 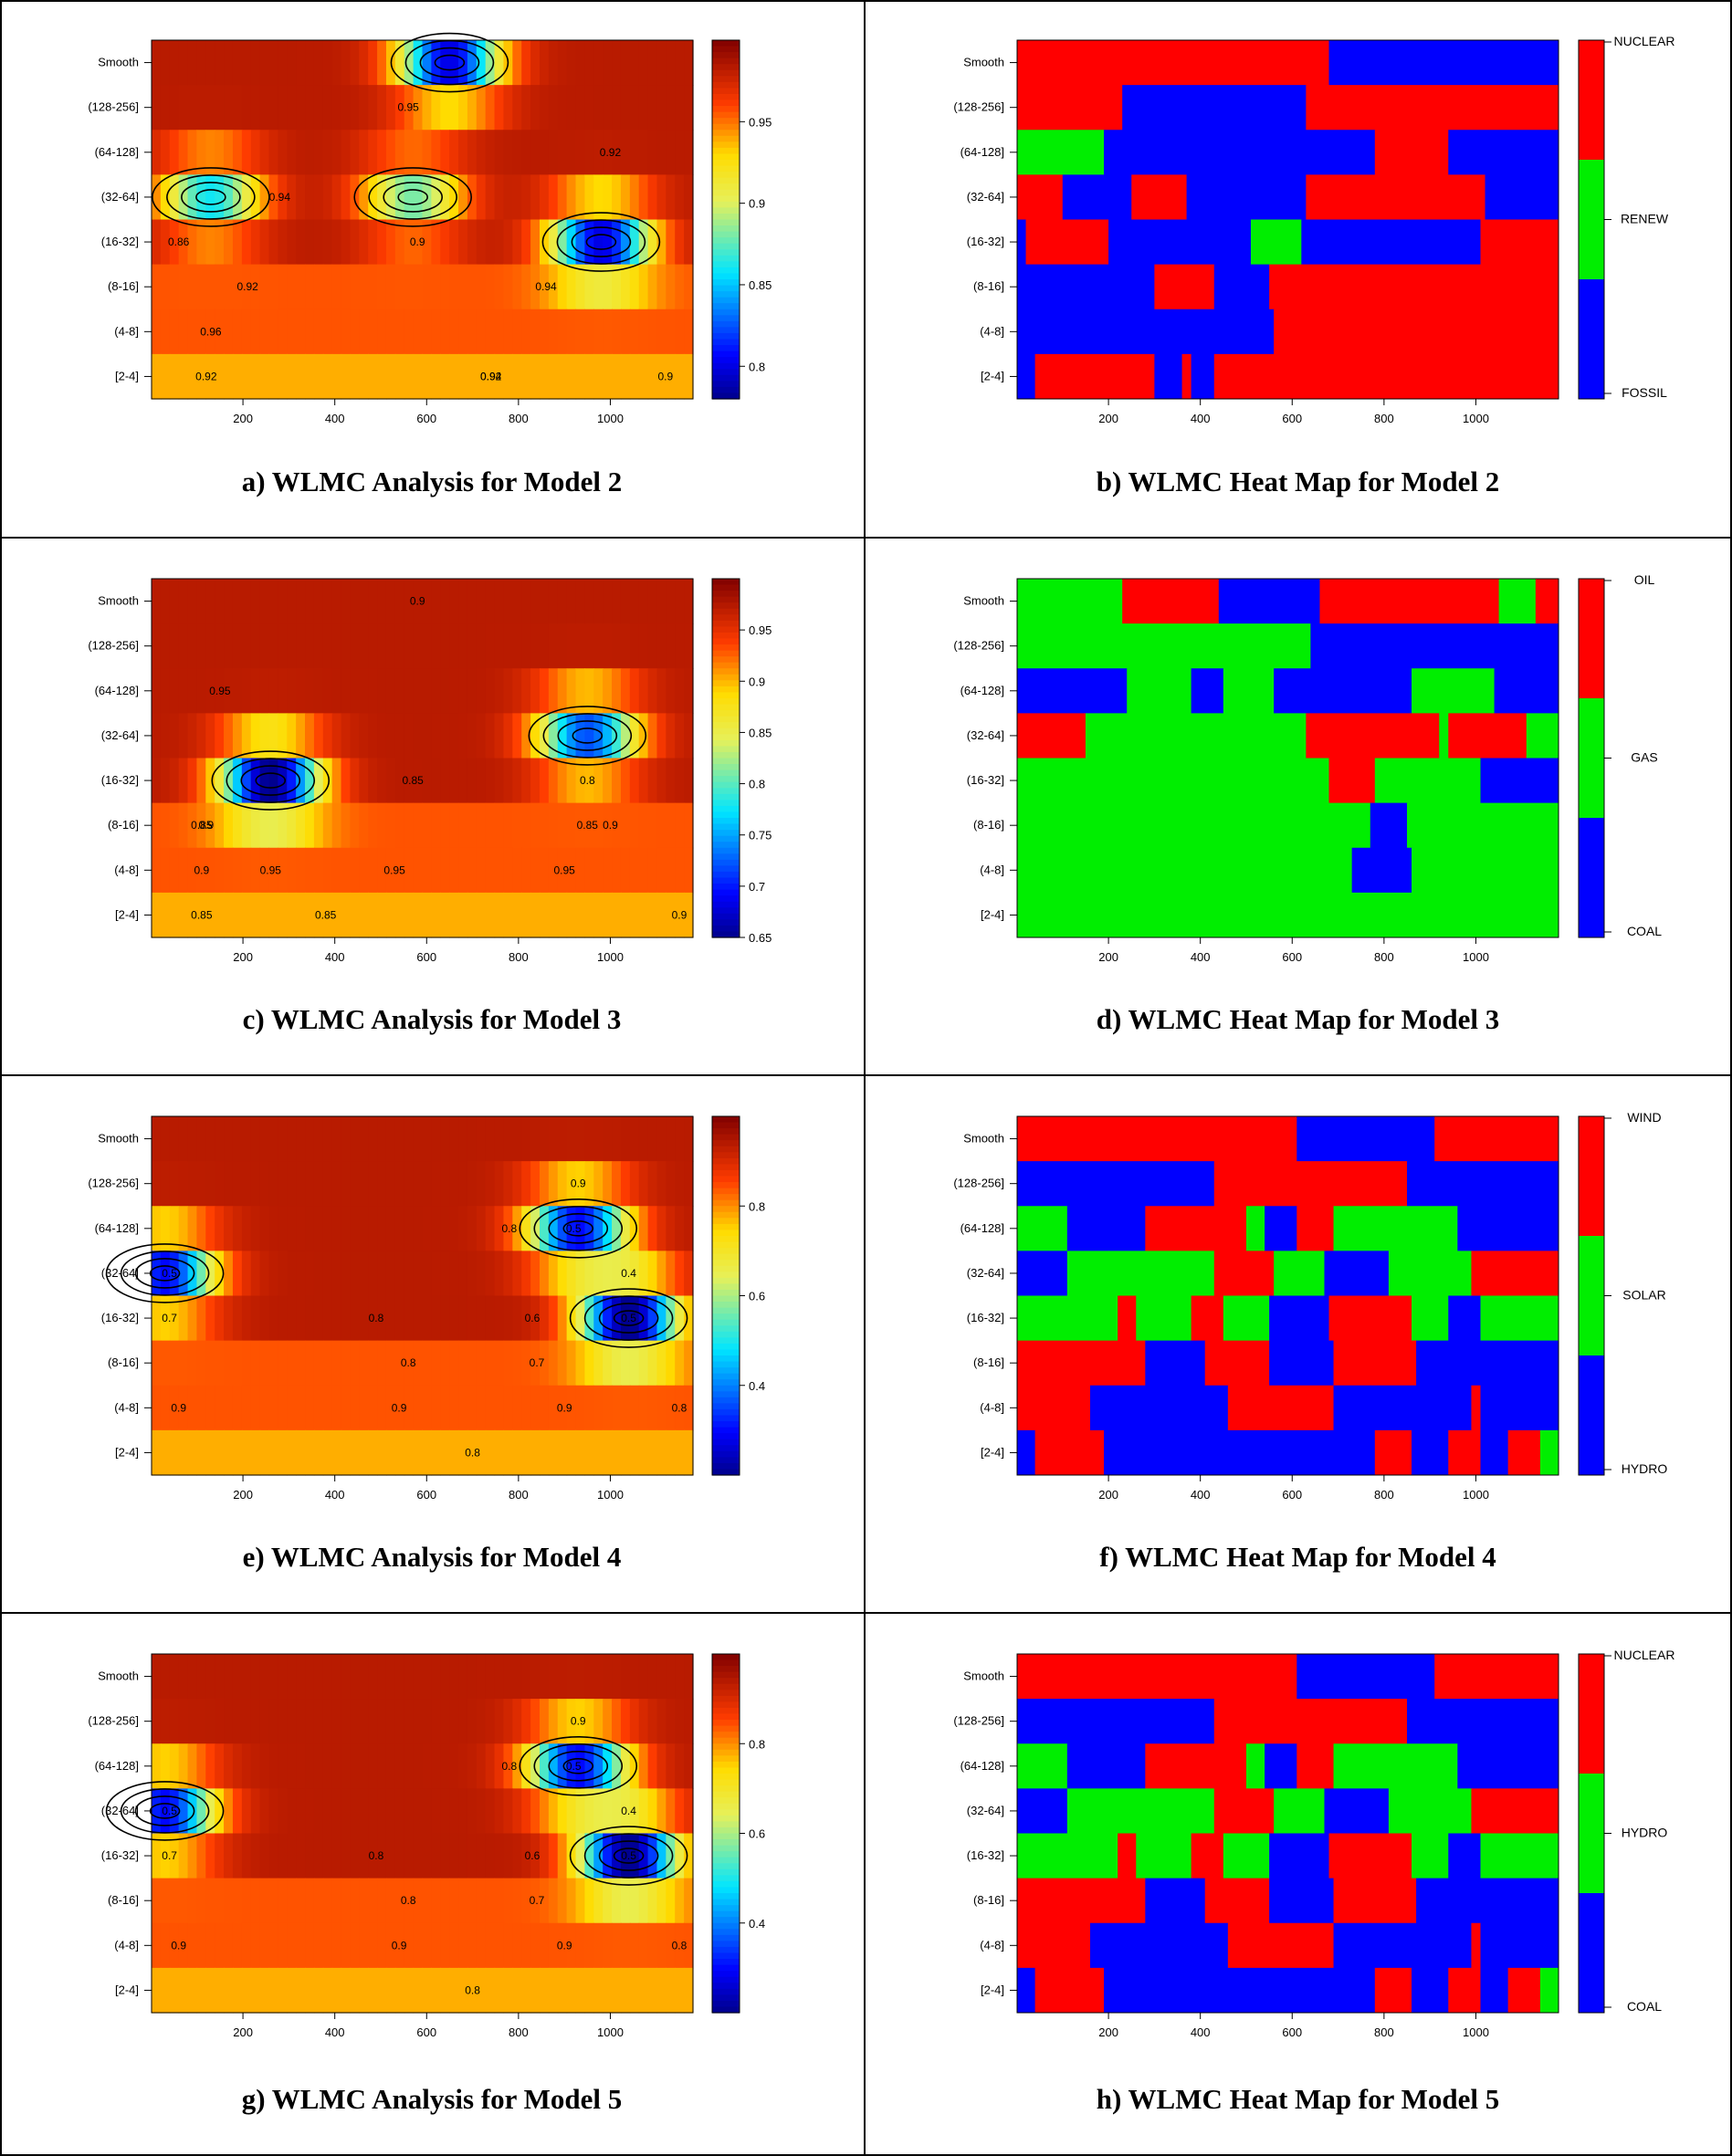 I want to click on contour-line, so click(x=628, y=1319).